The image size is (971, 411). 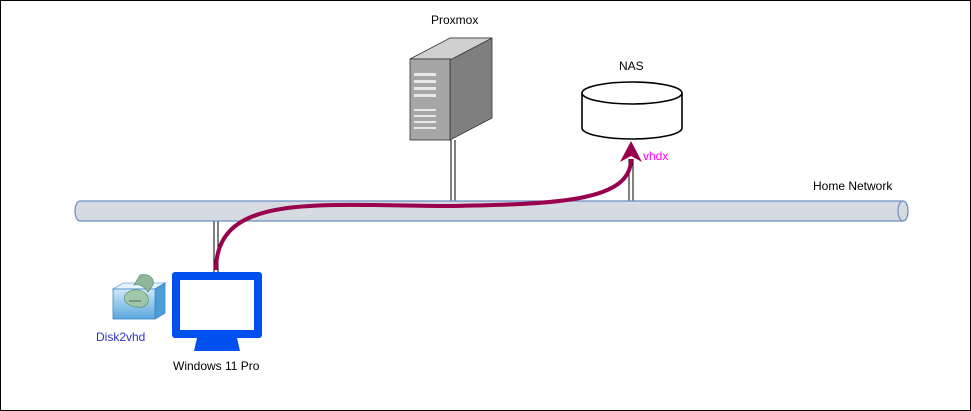 What do you see at coordinates (217, 311) in the screenshot?
I see `monitor-icon` at bounding box center [217, 311].